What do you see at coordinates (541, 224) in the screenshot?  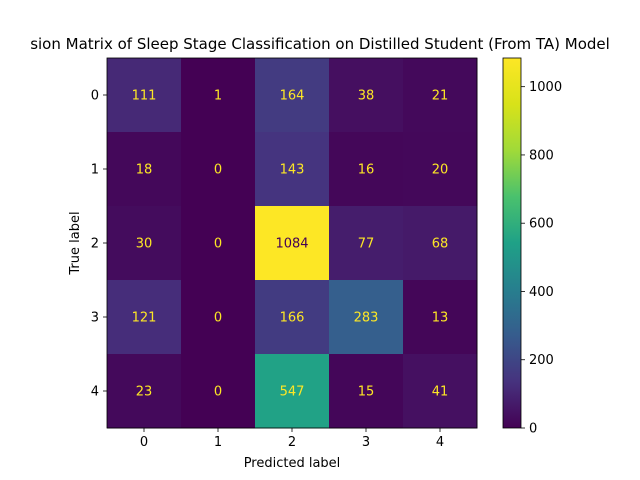 I see `colorbar-tick-label: 600` at bounding box center [541, 224].